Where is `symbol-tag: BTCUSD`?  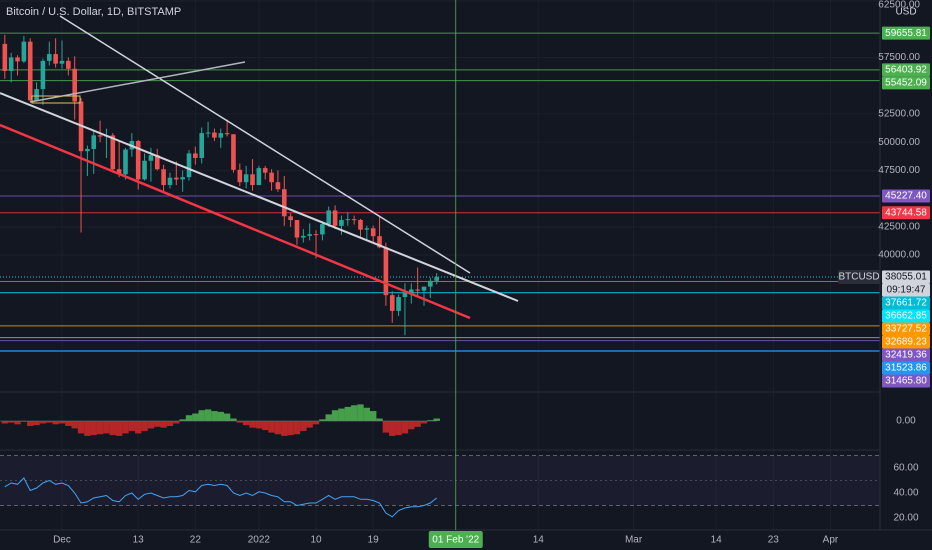
symbol-tag: BTCUSD is located at coordinates (858, 277).